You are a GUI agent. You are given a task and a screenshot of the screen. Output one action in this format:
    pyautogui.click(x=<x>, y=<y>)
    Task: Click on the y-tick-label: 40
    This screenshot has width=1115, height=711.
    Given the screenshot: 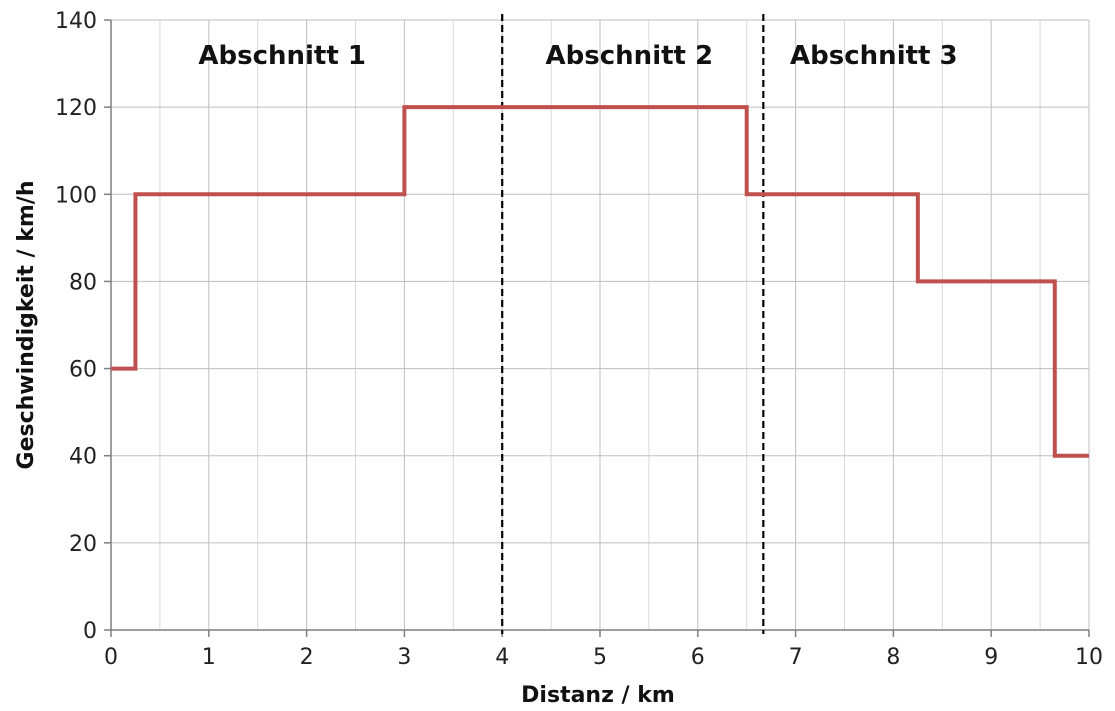 What is the action you would take?
    pyautogui.click(x=83, y=457)
    